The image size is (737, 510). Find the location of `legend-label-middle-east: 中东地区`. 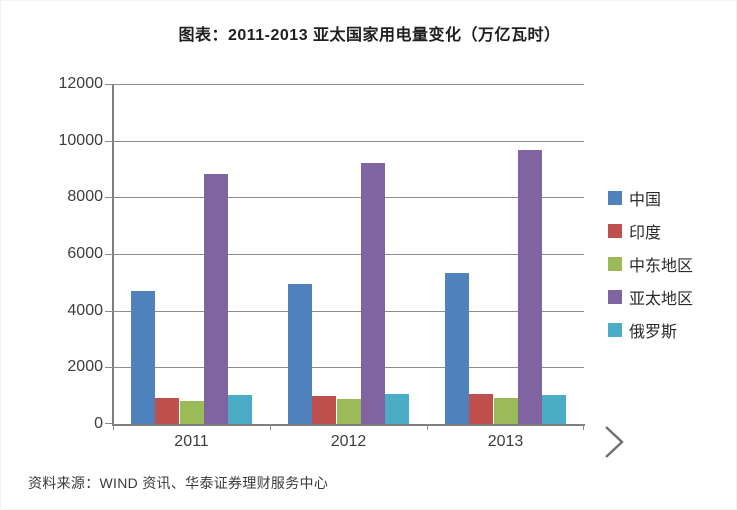

legend-label-middle-east: 中东地区 is located at coordinates (661, 266).